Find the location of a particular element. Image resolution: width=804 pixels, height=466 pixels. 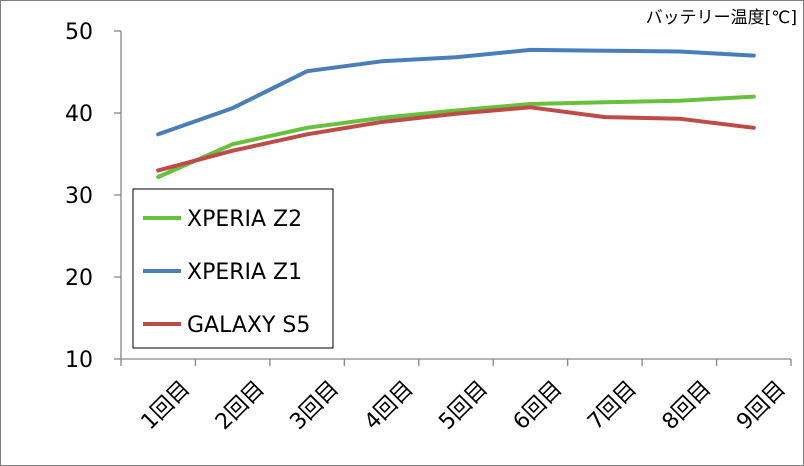

y-axis-unit-label: バッテリー温度[℃] is located at coordinates (721, 18).